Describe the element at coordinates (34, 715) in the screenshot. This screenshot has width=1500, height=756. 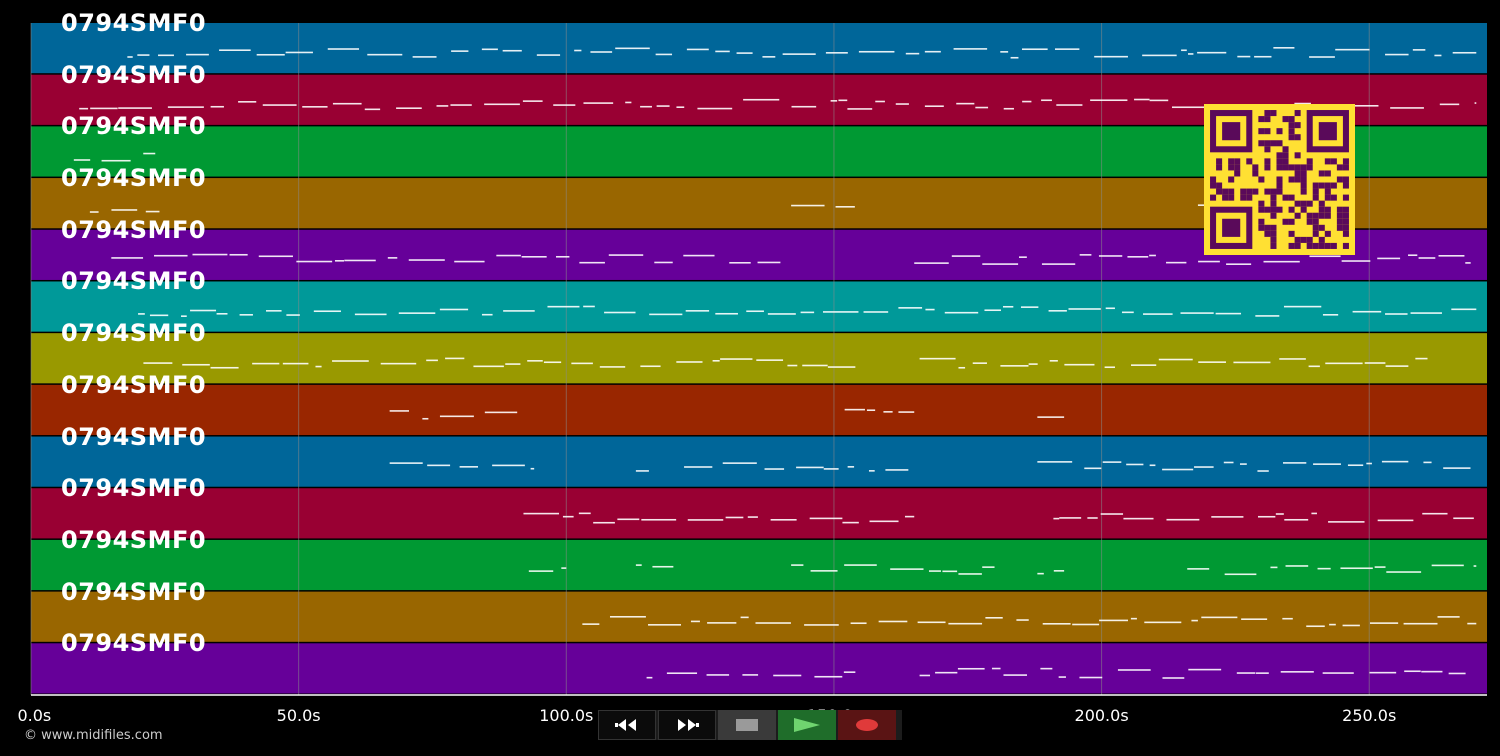
I see `time-tick-label: 0.0s` at that location.